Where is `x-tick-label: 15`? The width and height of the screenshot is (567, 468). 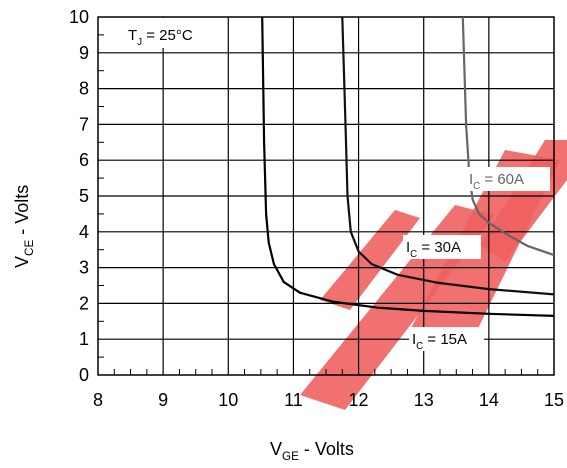 x-tick-label: 15 is located at coordinates (554, 400).